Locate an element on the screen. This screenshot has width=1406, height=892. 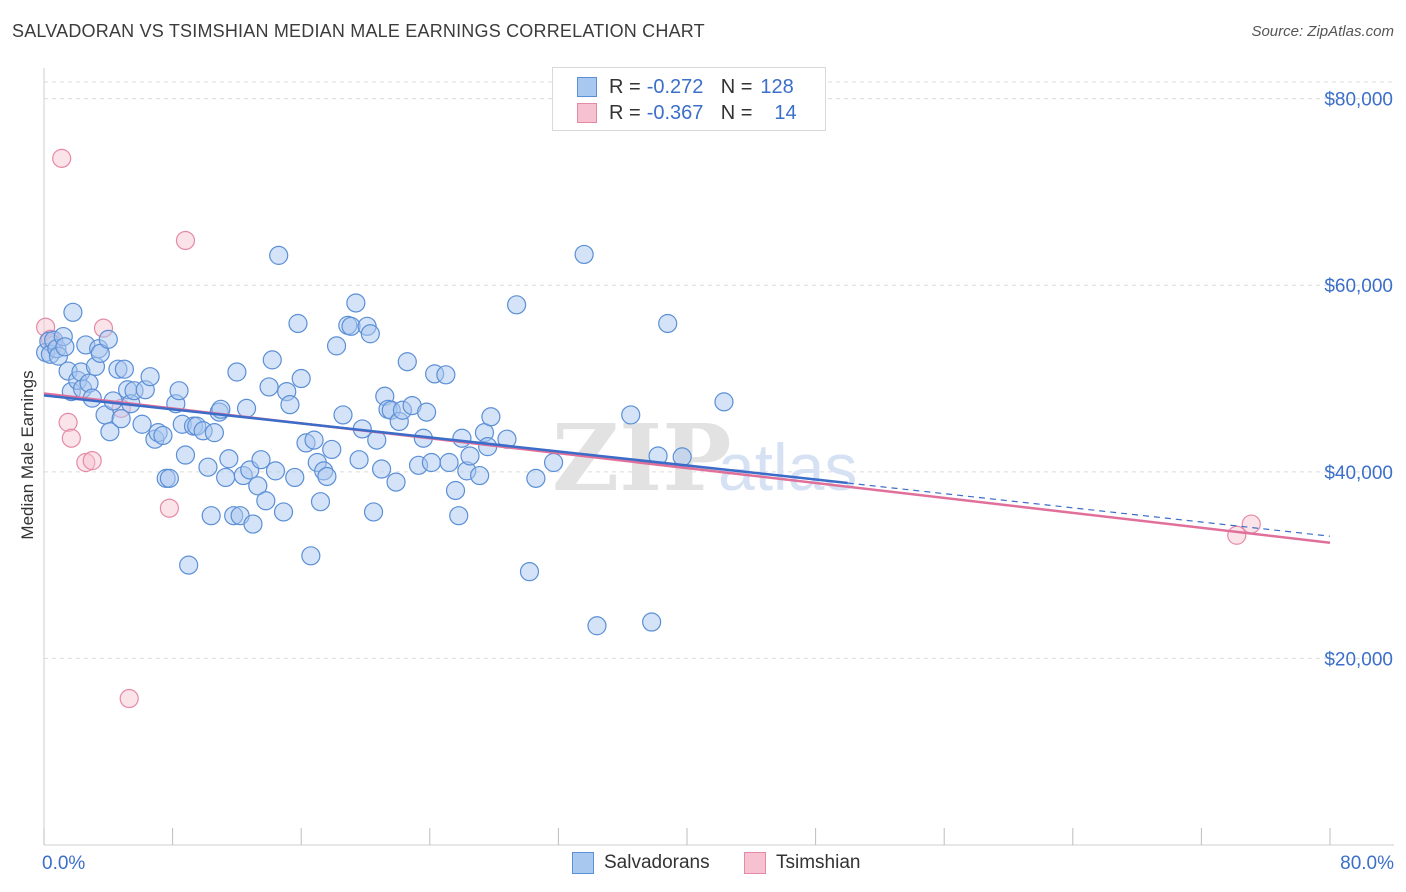
legend-label-tsimshian: Tsimshian is located at coordinates (818, 862).